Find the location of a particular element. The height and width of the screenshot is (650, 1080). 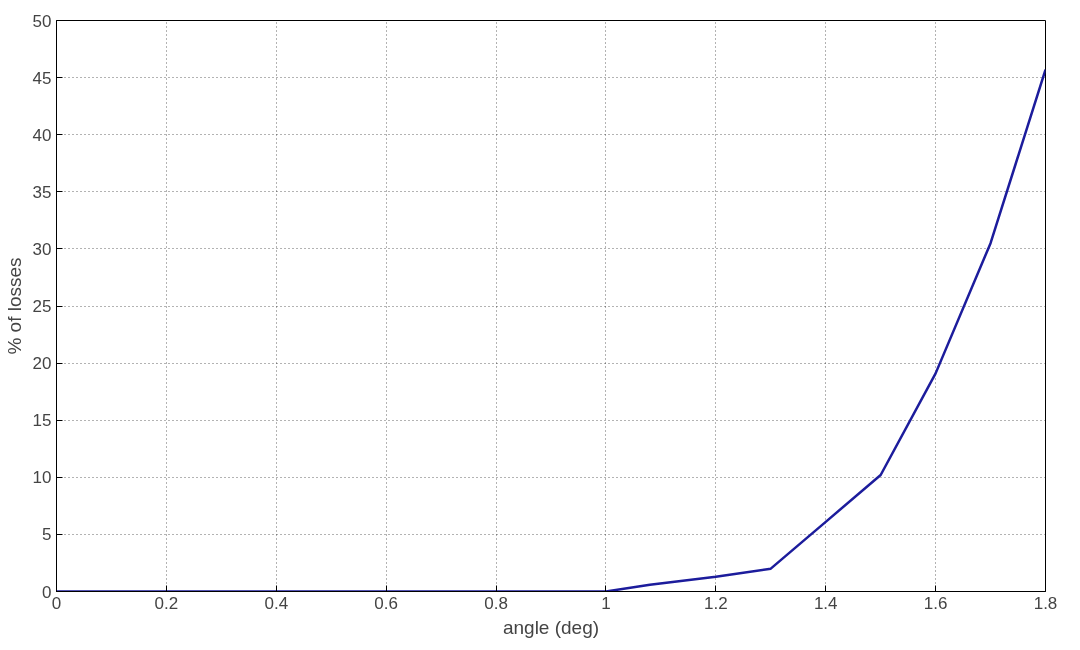

x-tick-label: 1.4 is located at coordinates (825, 603).